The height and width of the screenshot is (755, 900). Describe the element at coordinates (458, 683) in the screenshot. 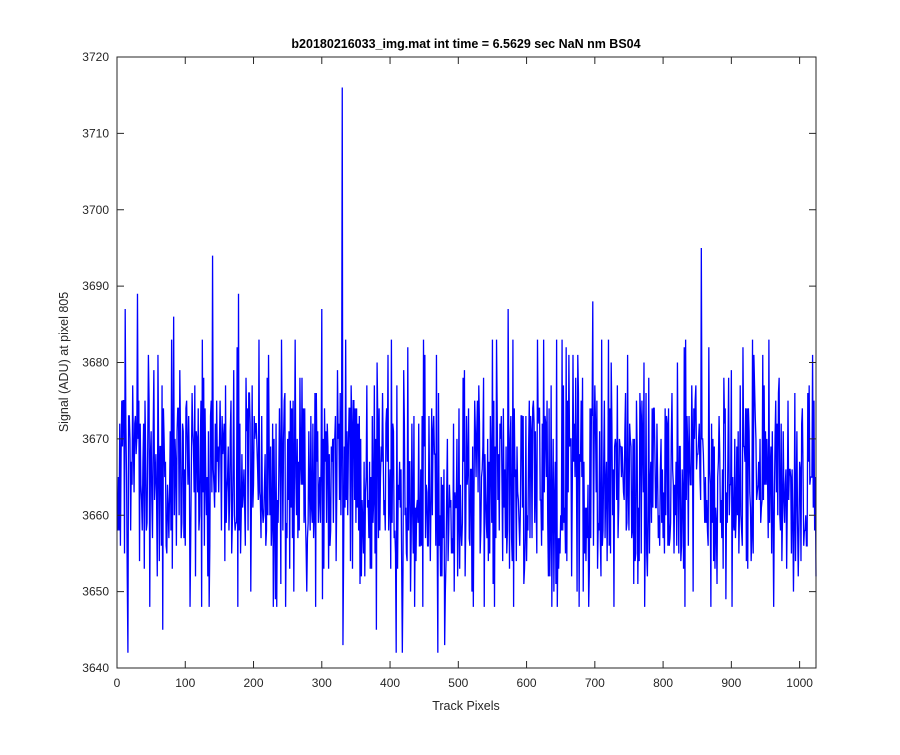

I see `x-tick-label: 500` at that location.